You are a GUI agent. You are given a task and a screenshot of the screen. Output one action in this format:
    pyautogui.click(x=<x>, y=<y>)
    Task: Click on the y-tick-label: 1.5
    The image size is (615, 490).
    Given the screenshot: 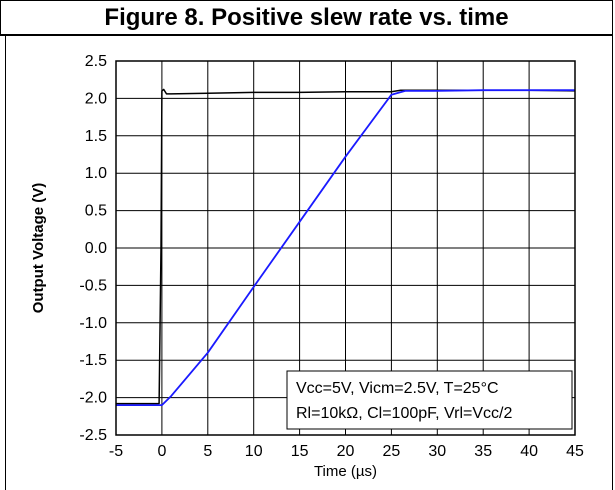 What is the action you would take?
    pyautogui.click(x=96, y=136)
    